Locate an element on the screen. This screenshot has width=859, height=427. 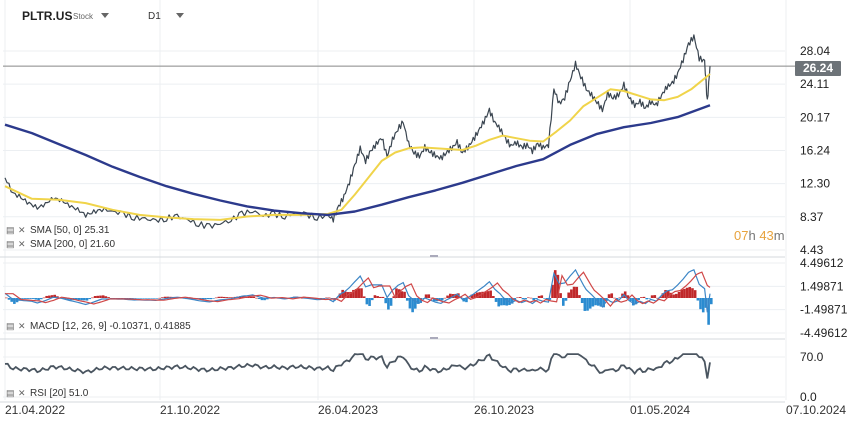
symbol-name: PLTR.US is located at coordinates (47, 16).